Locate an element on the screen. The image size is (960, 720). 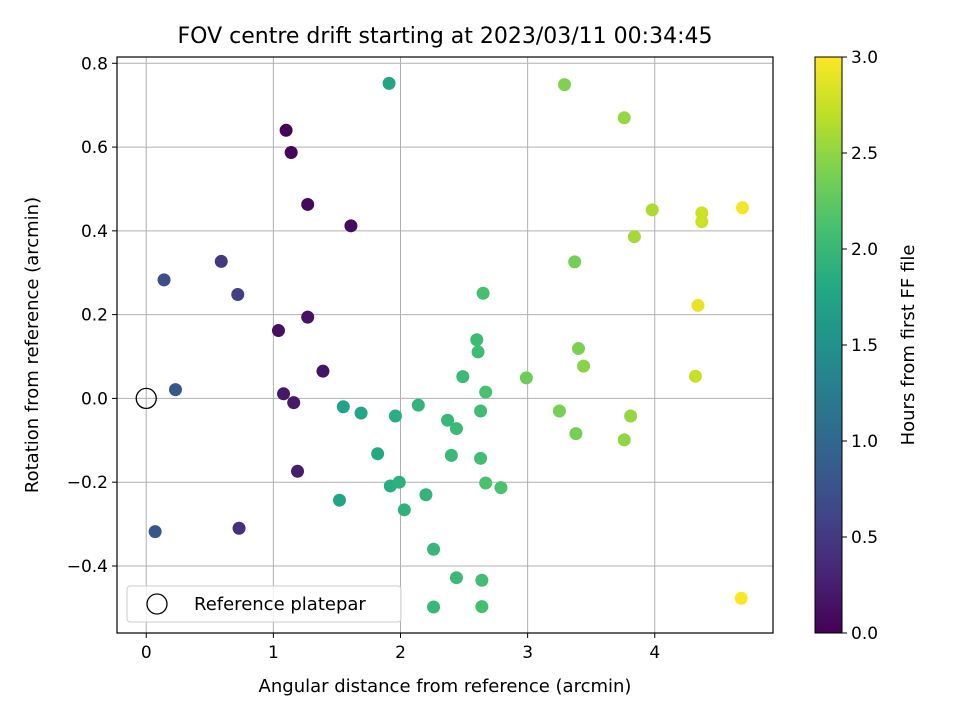
x-axis-label: Angular distance from reference (arcmin) is located at coordinates (445, 686).